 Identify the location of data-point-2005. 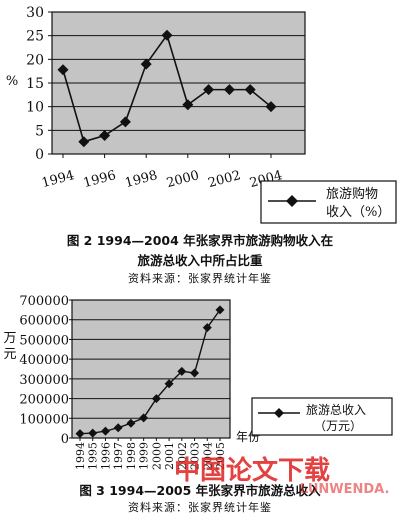
(220, 310).